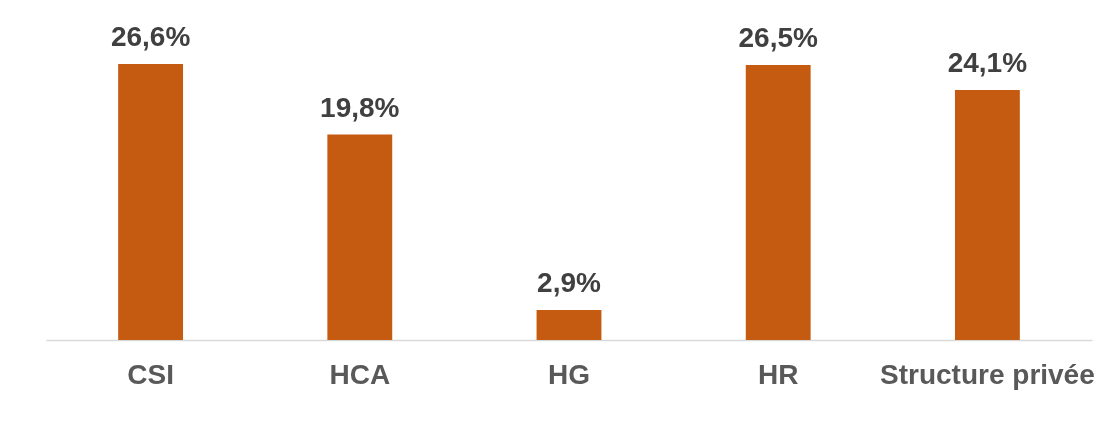 This screenshot has width=1108, height=424. Describe the element at coordinates (150, 374) in the screenshot. I see `x-tick-label: CSI` at that location.